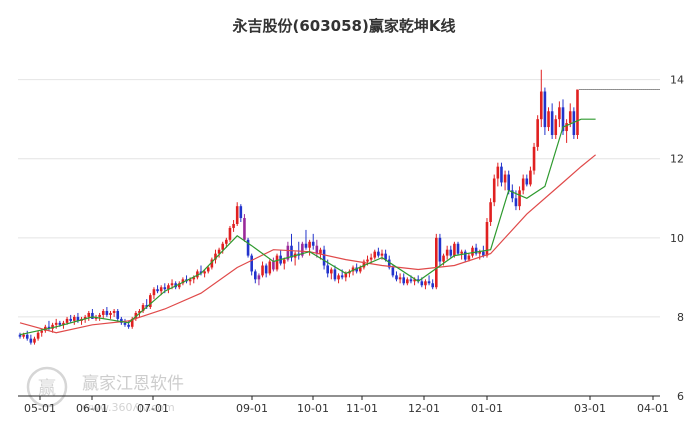 The height and width of the screenshot is (427, 689). I want to click on y-axis: 6 8 10 12 14, so click(677, 238).